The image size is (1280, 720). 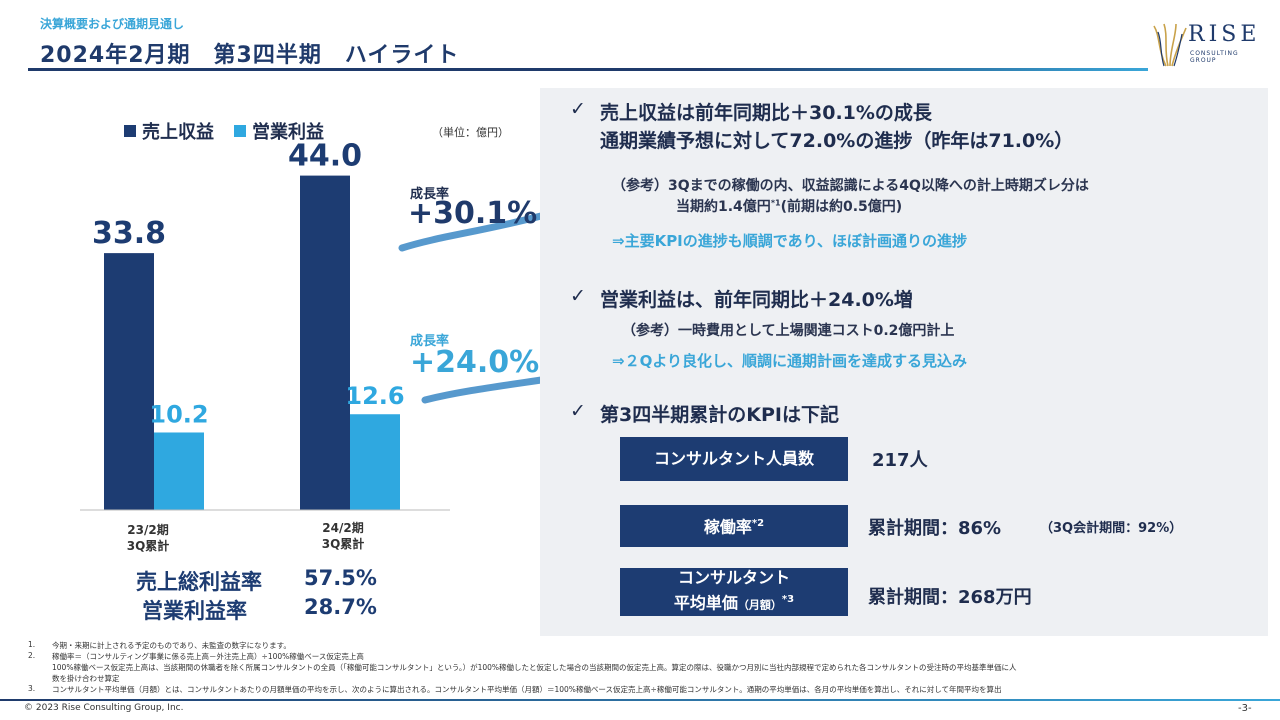 What do you see at coordinates (178, 132) in the screenshot?
I see `legend-label-revenue: 売上収益` at bounding box center [178, 132].